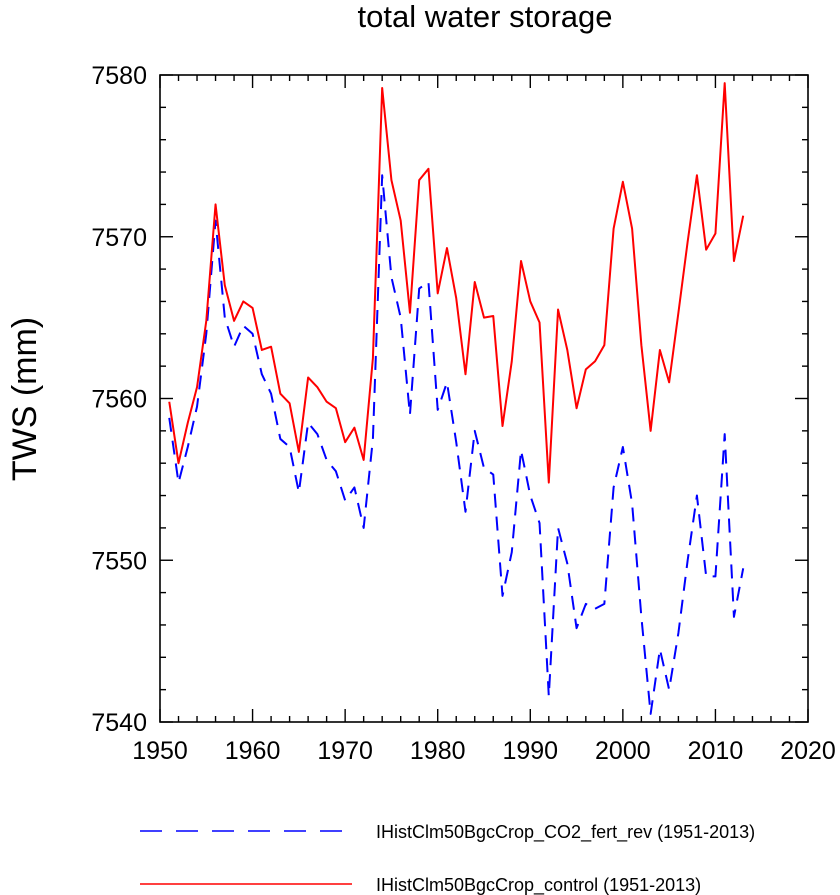 This screenshot has width=840, height=895. I want to click on legend-label-2: IHistClm50BgcCrop_control (1951-2013), so click(538, 885).